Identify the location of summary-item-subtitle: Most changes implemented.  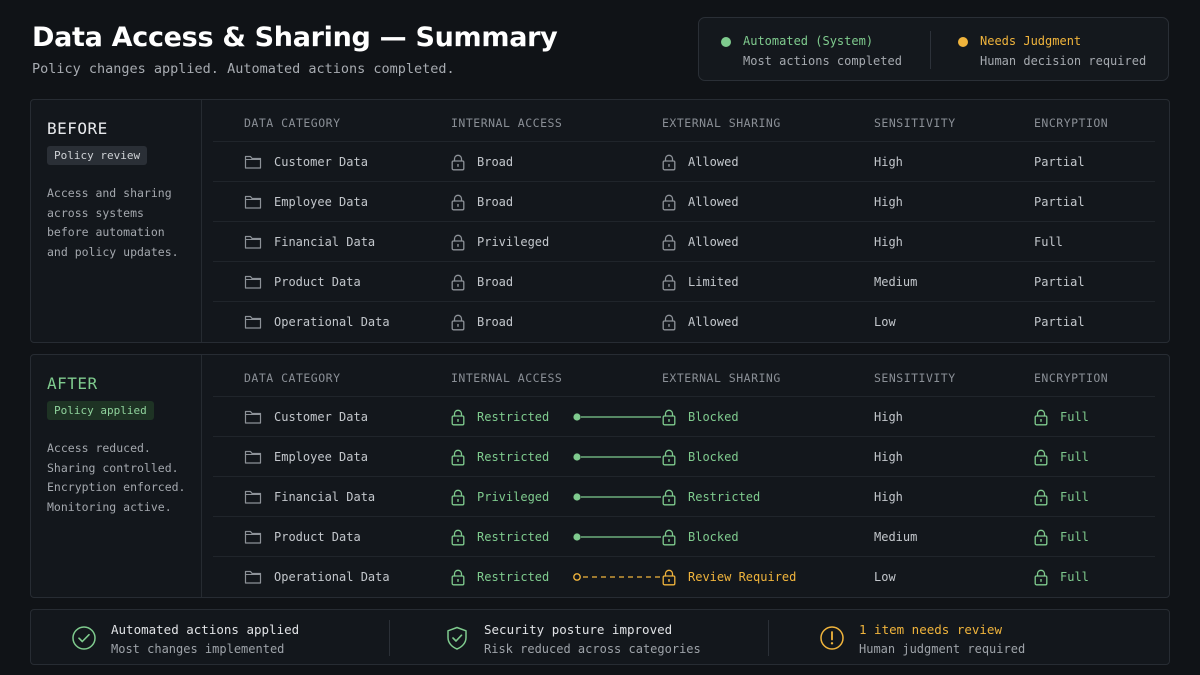
(198, 649).